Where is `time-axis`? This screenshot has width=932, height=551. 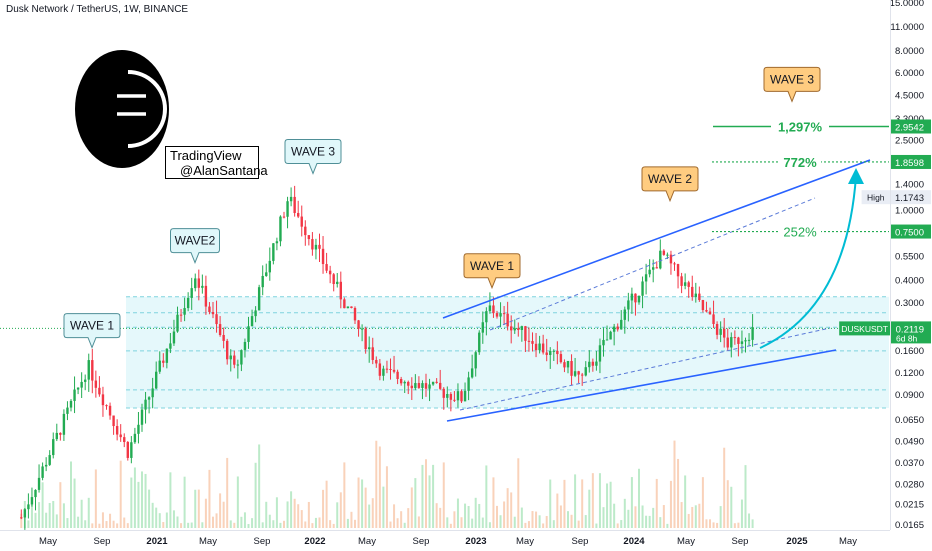
time-axis is located at coordinates (445, 540).